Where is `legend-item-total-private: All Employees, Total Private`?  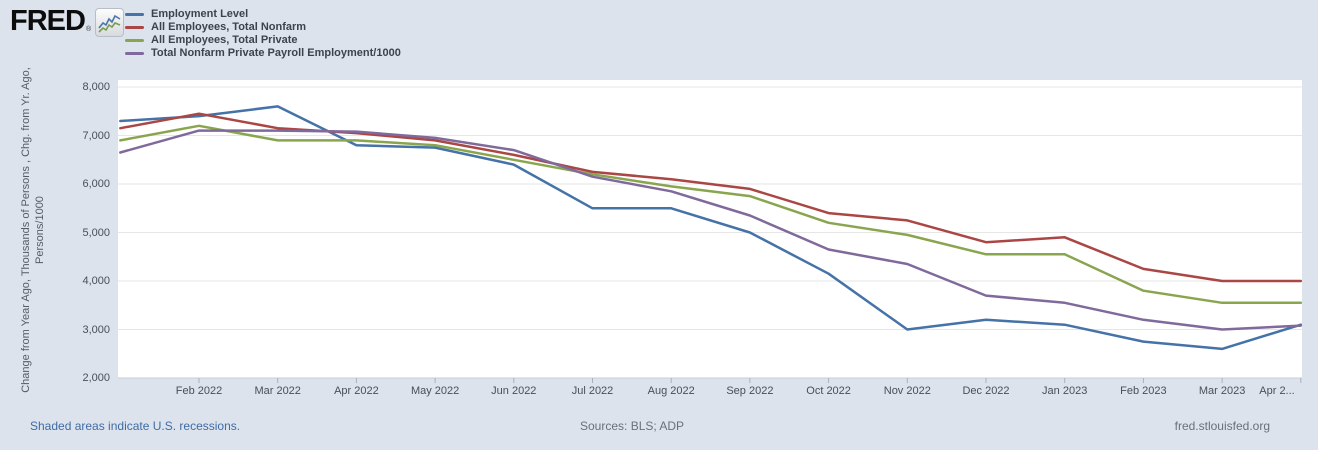
legend-item-total-private: All Employees, Total Private is located at coordinates (263, 40).